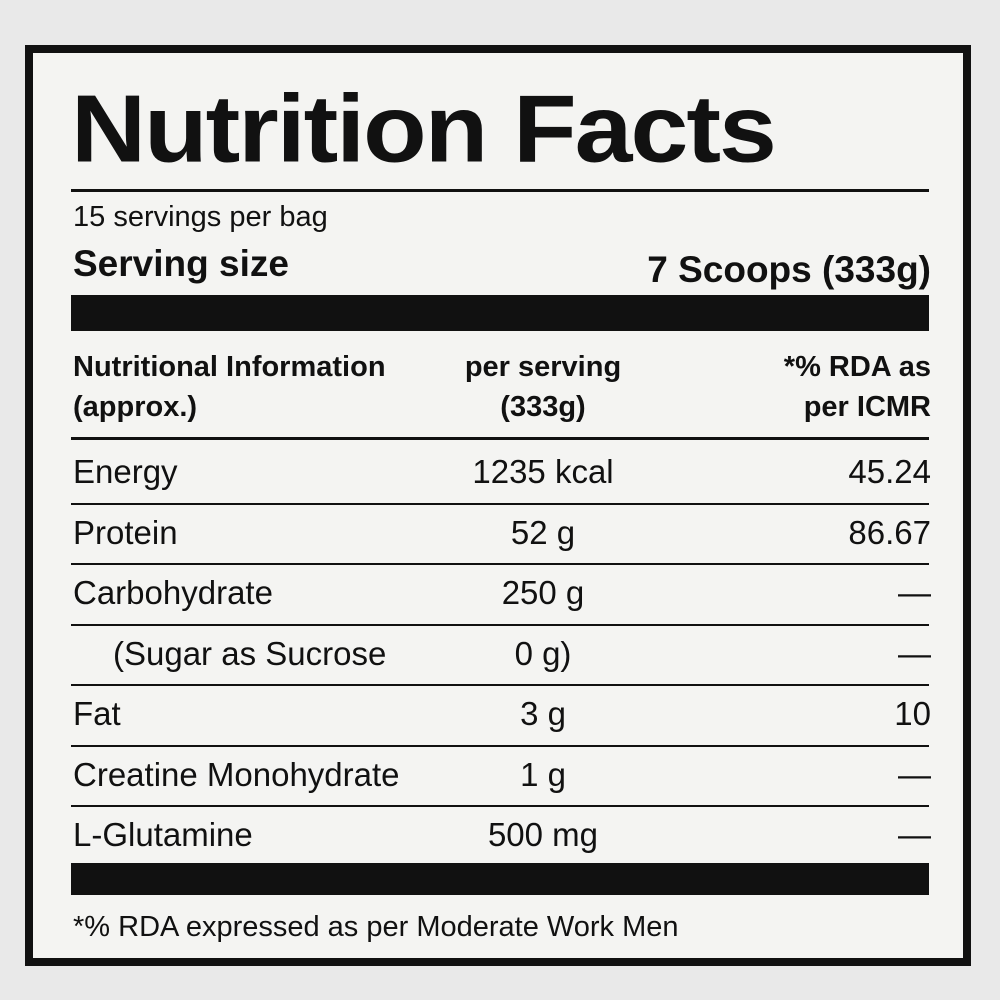  I want to click on servings: 15 servings per bag, so click(200, 217).